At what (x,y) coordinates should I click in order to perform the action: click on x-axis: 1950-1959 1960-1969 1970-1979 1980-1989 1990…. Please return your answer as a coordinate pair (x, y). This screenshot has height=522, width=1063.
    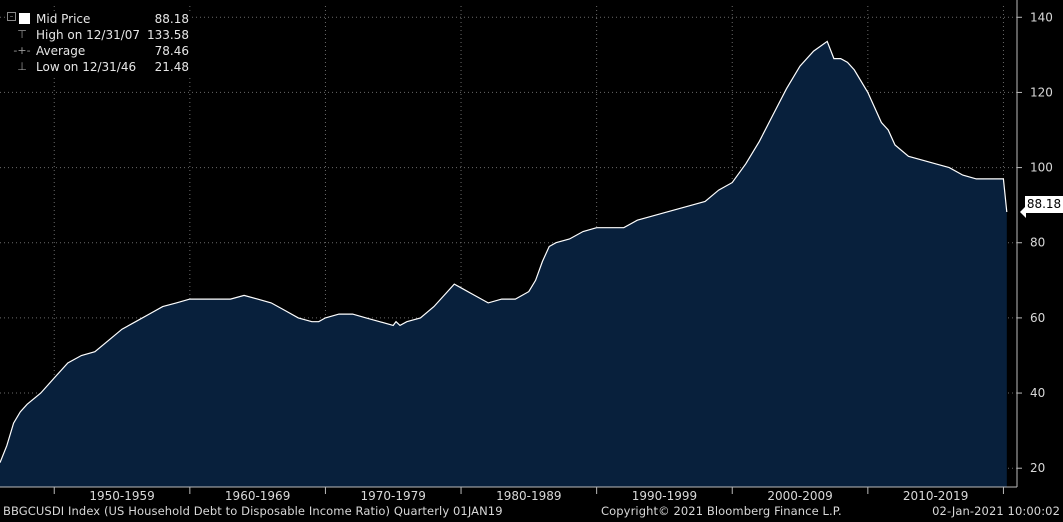
    Looking at the image, I should click on (508, 494).